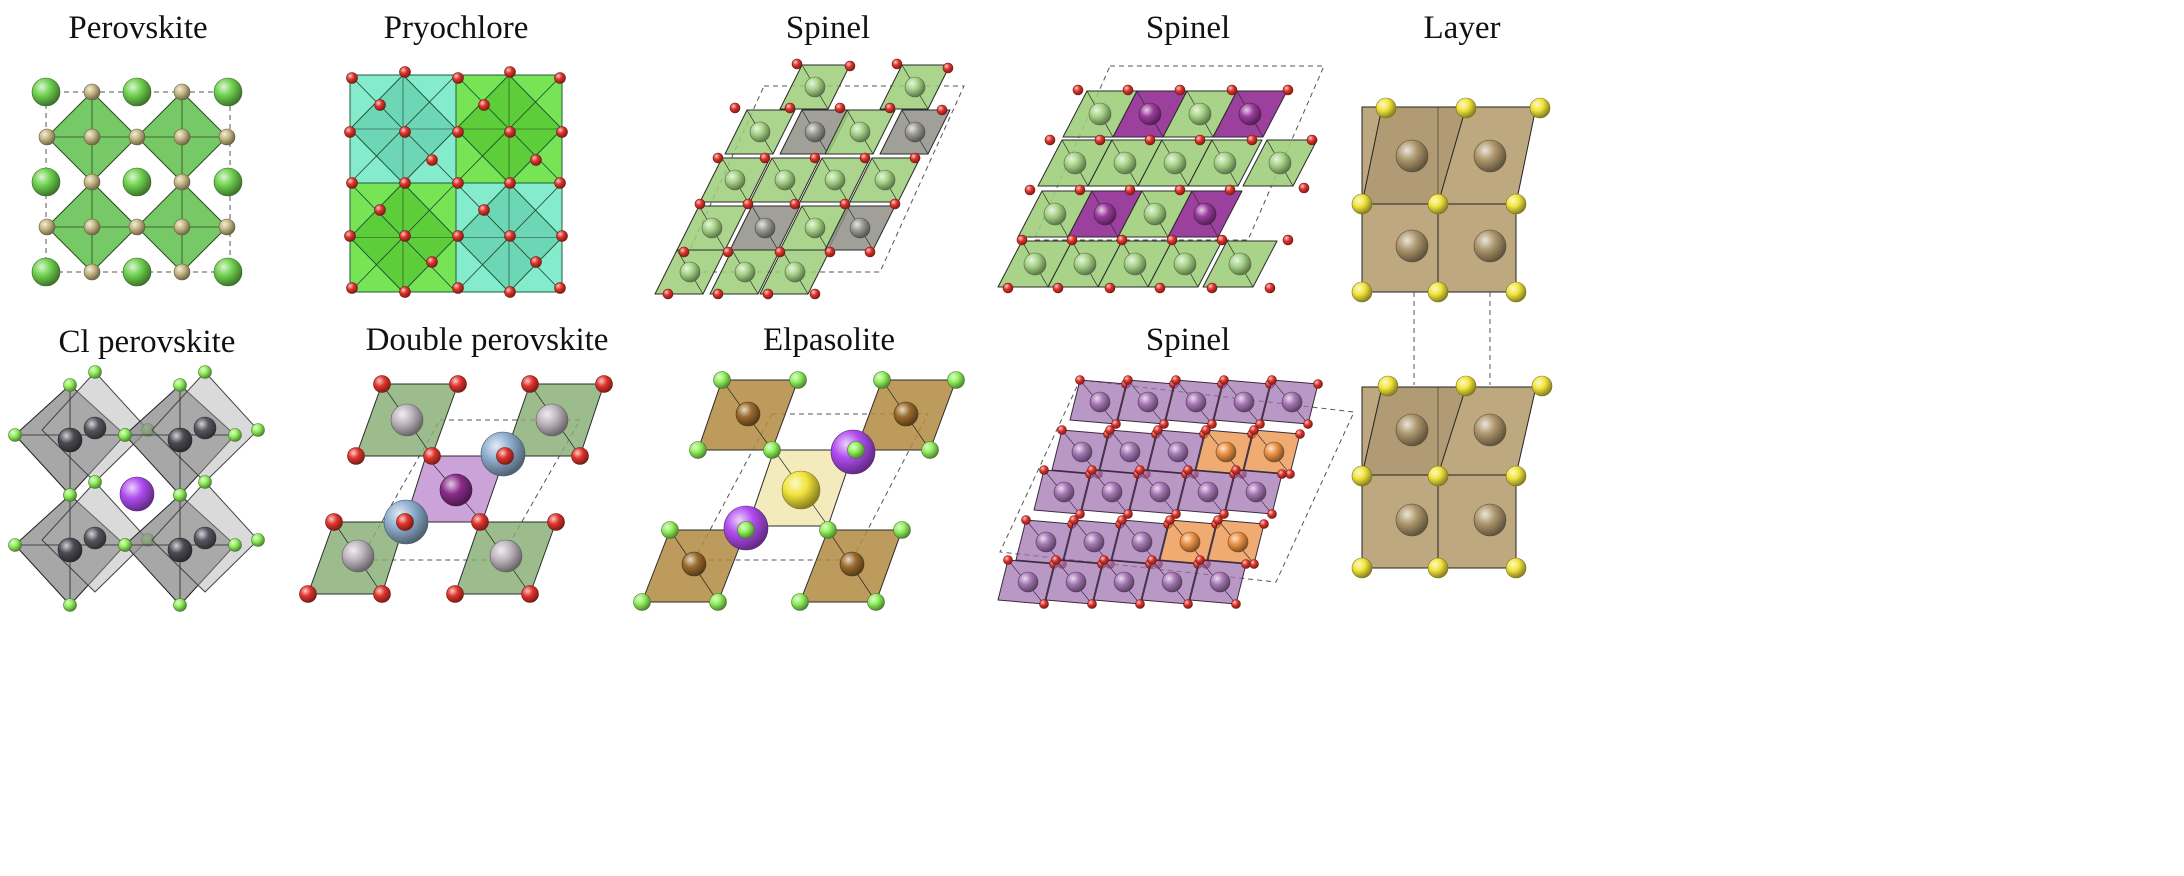  What do you see at coordinates (137, 182) in the screenshot?
I see `perovskite-structure` at bounding box center [137, 182].